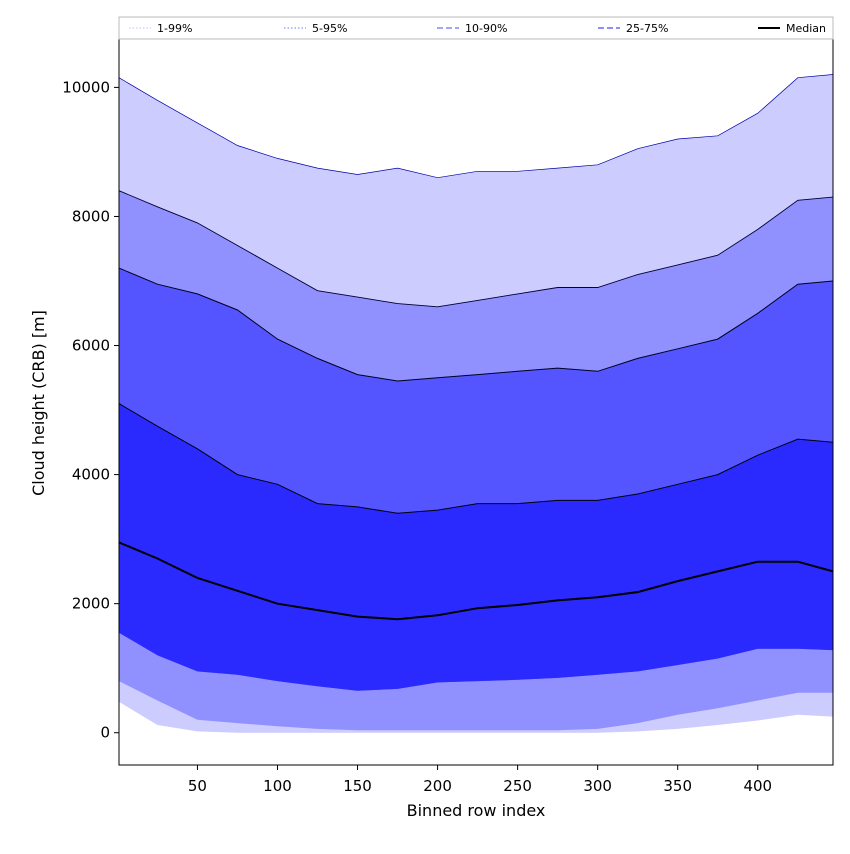 The height and width of the screenshot is (854, 850). Describe the element at coordinates (597, 786) in the screenshot. I see `x-tick-label: 300` at that location.